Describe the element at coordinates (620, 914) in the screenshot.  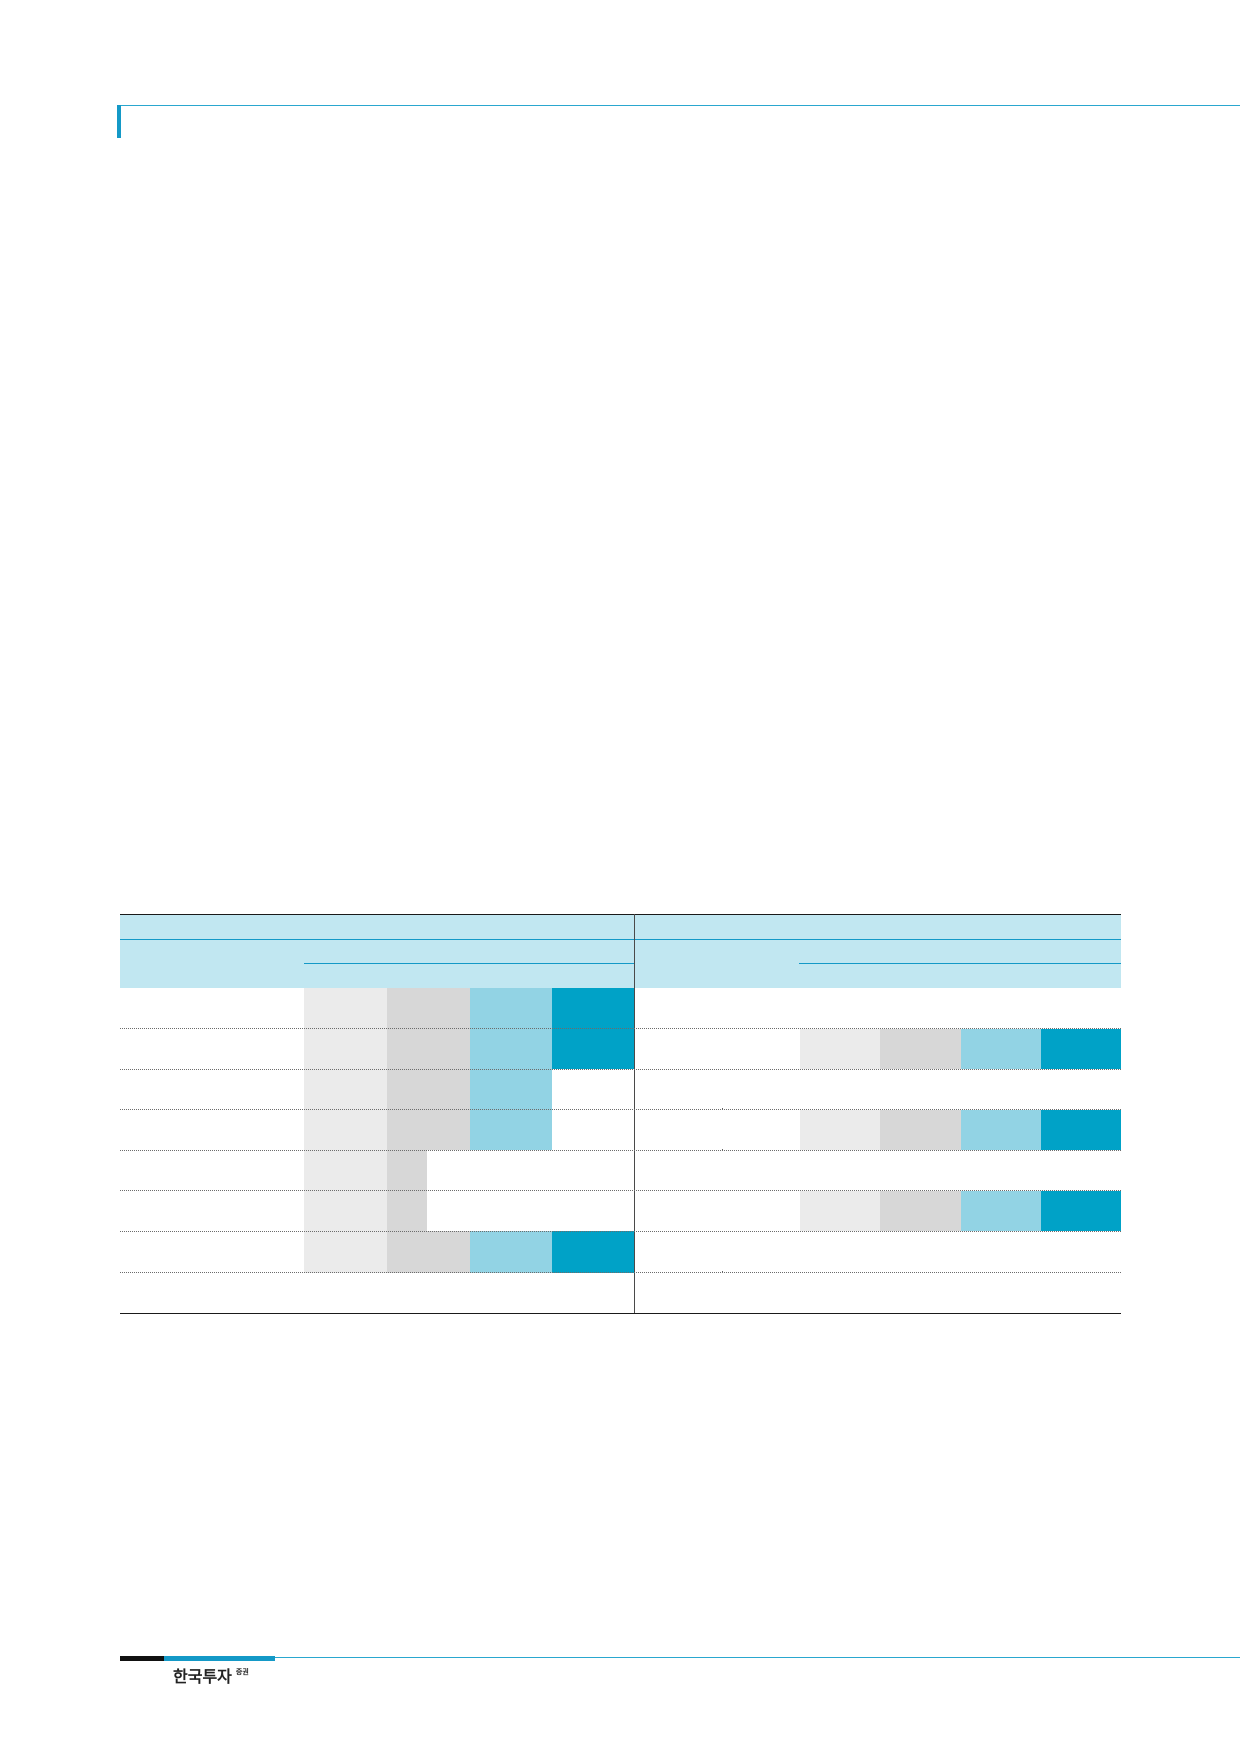
I see `table-top-border` at that location.